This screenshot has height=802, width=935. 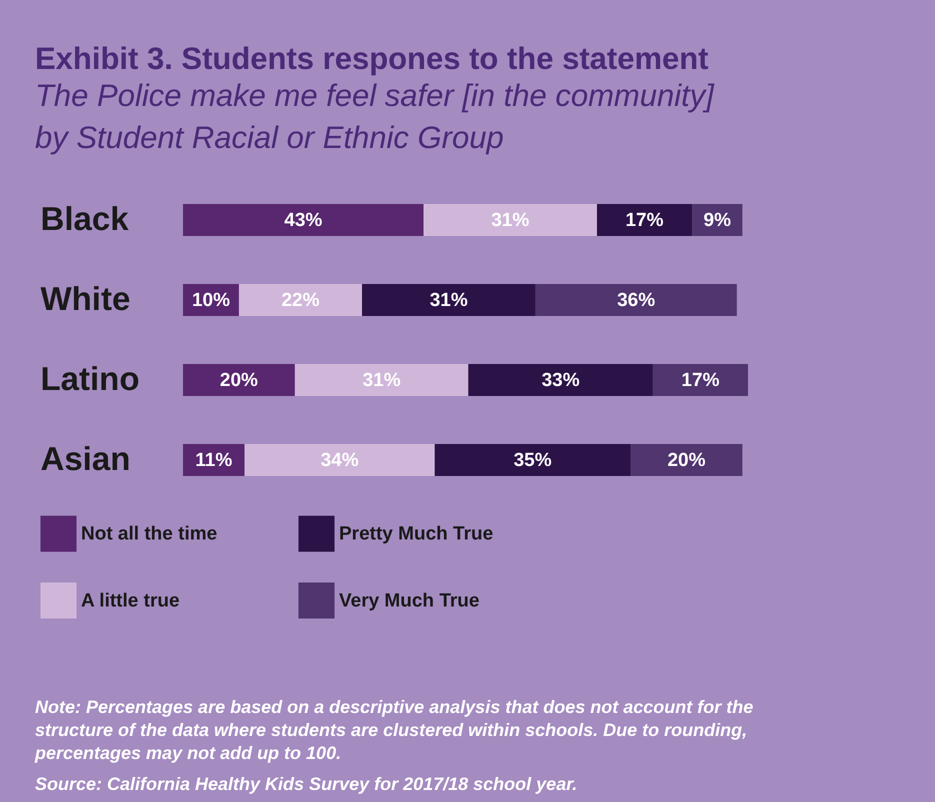 What do you see at coordinates (718, 220) in the screenshot?
I see `data-label: 9%` at bounding box center [718, 220].